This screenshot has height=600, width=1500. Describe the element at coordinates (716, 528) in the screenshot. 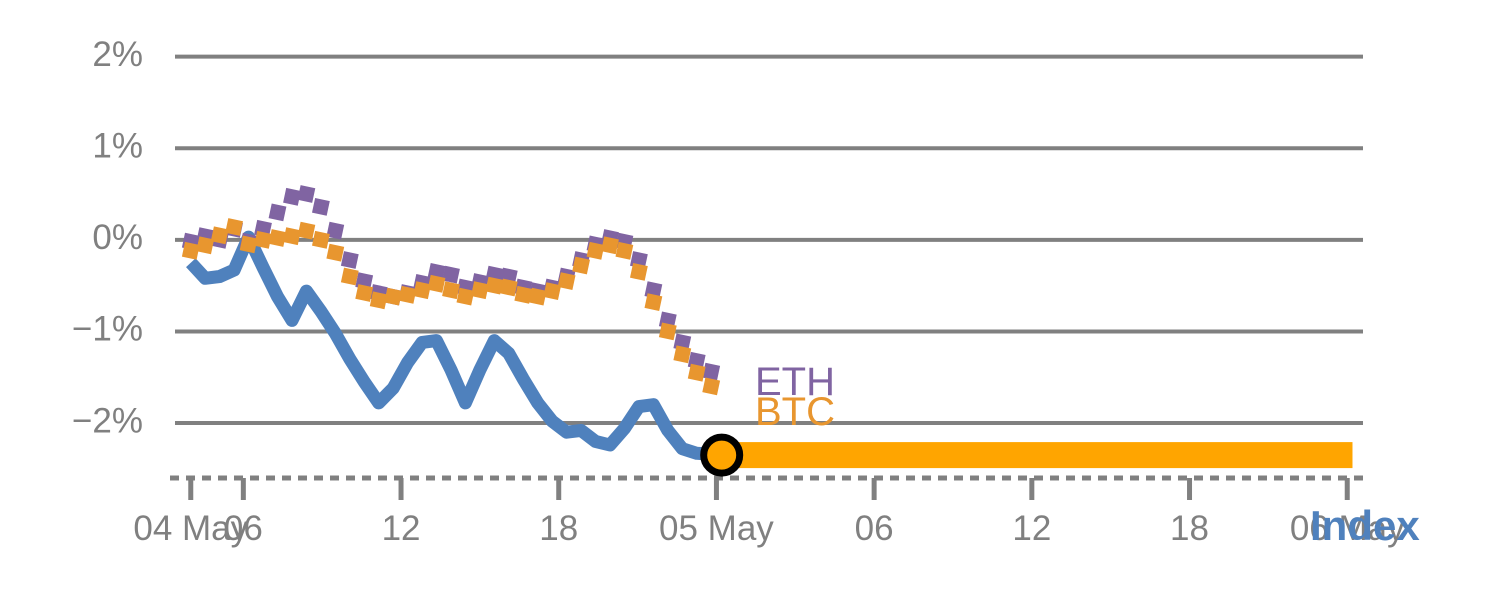

I see `x-tick-label-4: 05 May` at that location.